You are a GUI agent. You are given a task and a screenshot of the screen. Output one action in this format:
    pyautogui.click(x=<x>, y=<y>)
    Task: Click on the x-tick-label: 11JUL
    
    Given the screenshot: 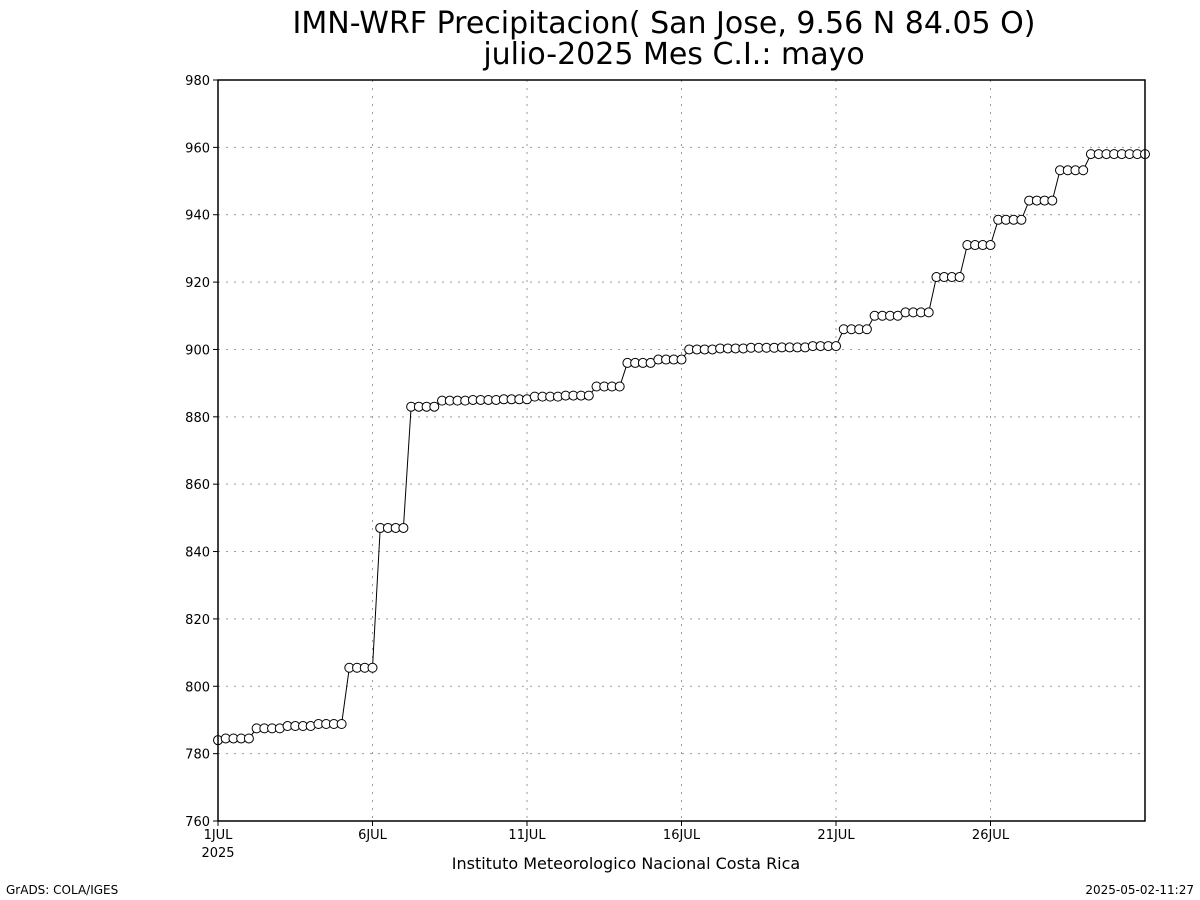 What is the action you would take?
    pyautogui.click(x=527, y=835)
    